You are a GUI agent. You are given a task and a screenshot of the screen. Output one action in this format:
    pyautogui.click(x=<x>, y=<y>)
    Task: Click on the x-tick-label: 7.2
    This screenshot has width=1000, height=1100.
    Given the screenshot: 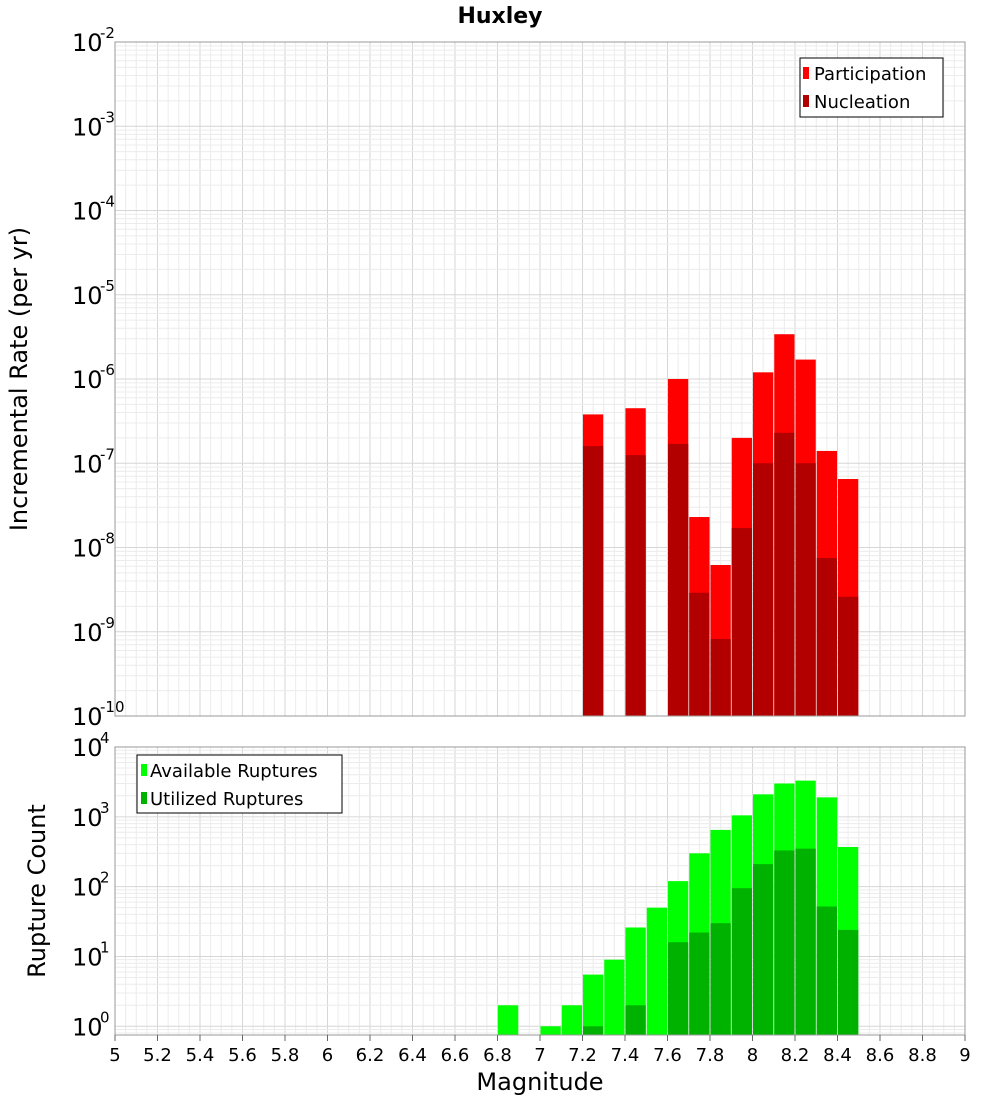 What is the action you would take?
    pyautogui.click(x=582, y=1055)
    